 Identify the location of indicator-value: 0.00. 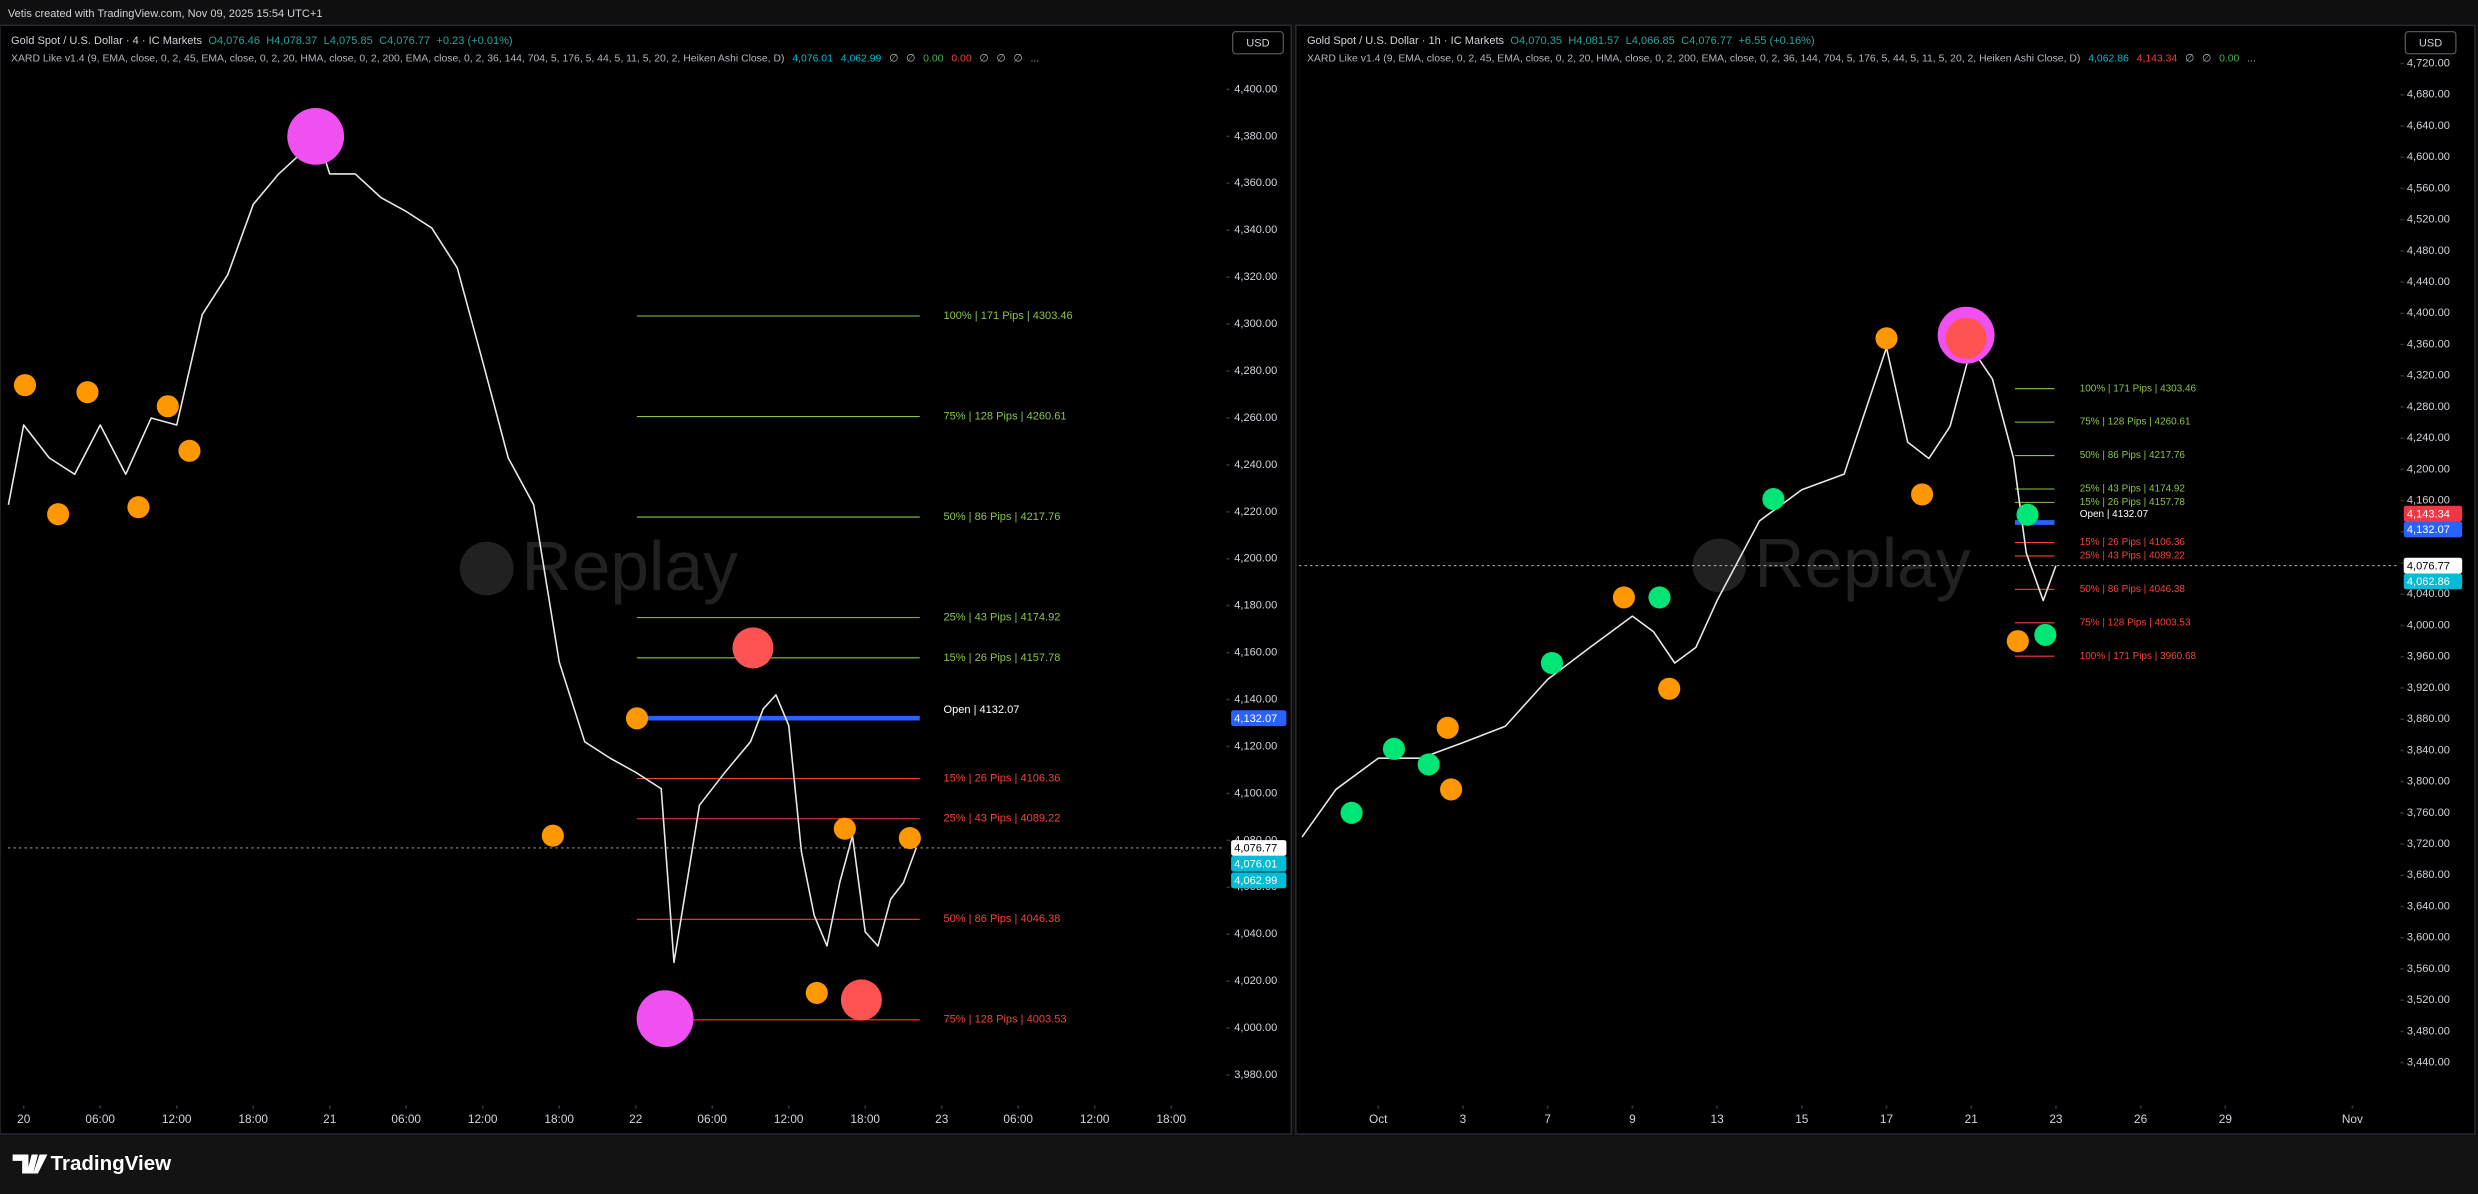
(933, 58).